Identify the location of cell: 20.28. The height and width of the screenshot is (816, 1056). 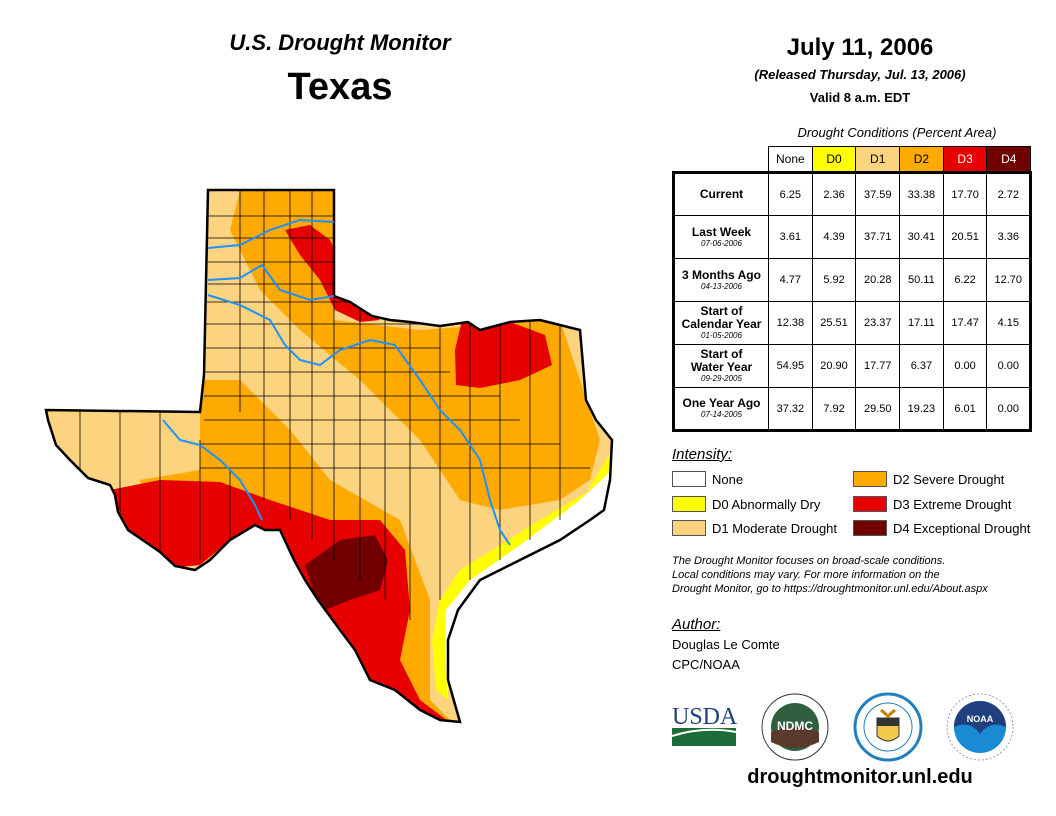
(878, 280).